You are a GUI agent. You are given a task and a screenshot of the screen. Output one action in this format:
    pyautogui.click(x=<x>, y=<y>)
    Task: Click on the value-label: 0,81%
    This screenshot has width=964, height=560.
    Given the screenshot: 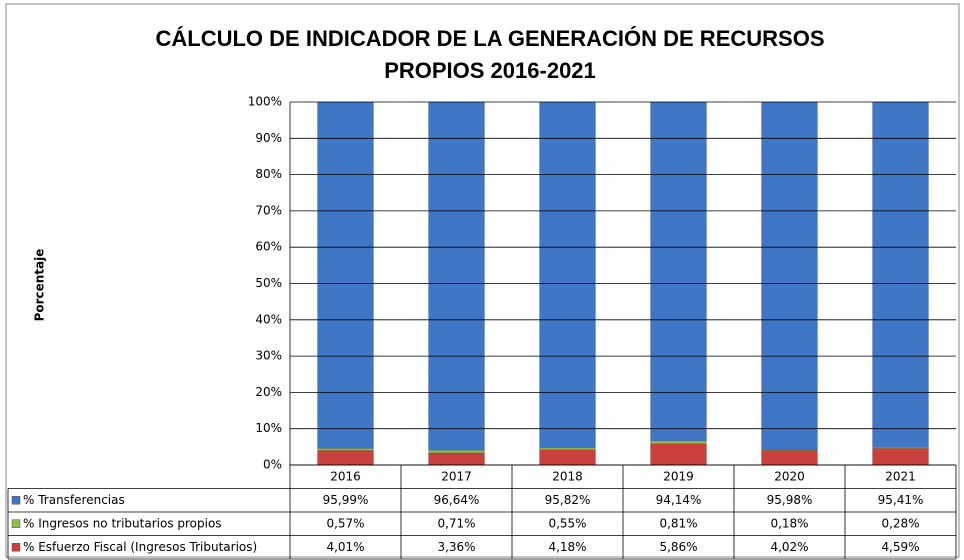 What is the action you would take?
    pyautogui.click(x=678, y=523)
    